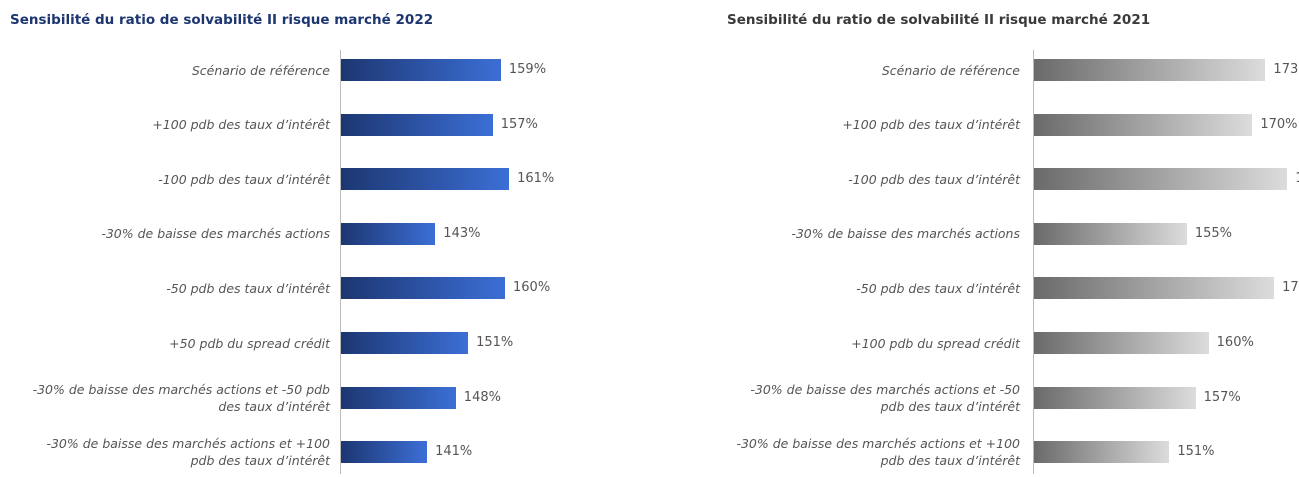 The width and height of the screenshot is (1299, 477). What do you see at coordinates (462, 233) in the screenshot?
I see `value-label: 143%` at bounding box center [462, 233].